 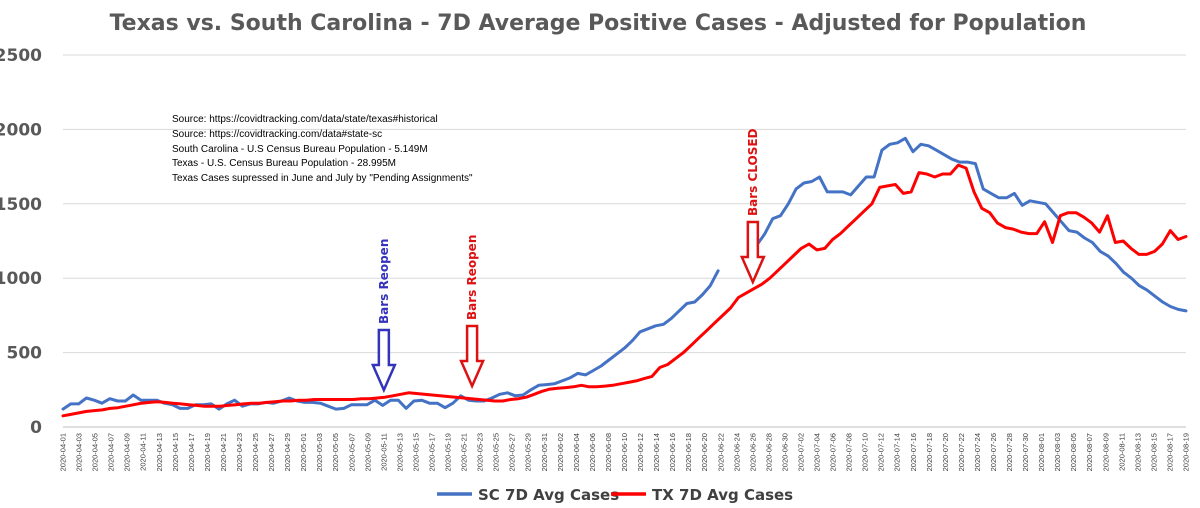 I want to click on x-tick-label: 2020-06-28, so click(x=768, y=452).